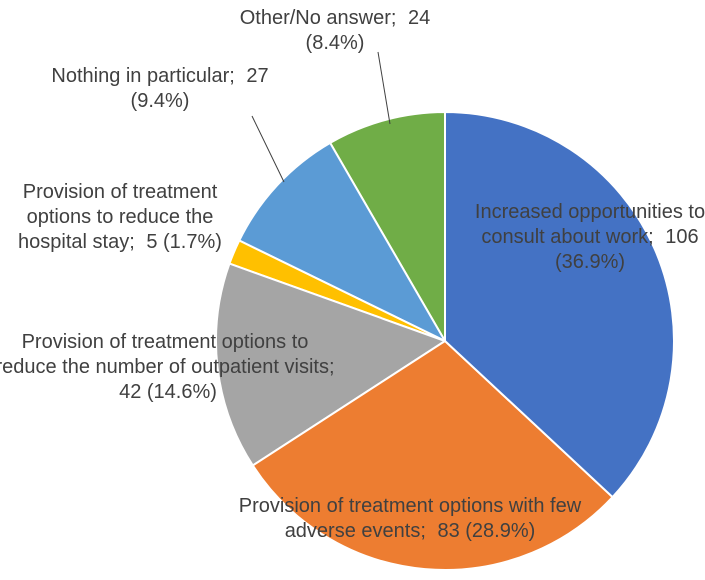 The image size is (705, 580). What do you see at coordinates (368, 30) in the screenshot?
I see `value-label: 24 (8.4%)` at bounding box center [368, 30].